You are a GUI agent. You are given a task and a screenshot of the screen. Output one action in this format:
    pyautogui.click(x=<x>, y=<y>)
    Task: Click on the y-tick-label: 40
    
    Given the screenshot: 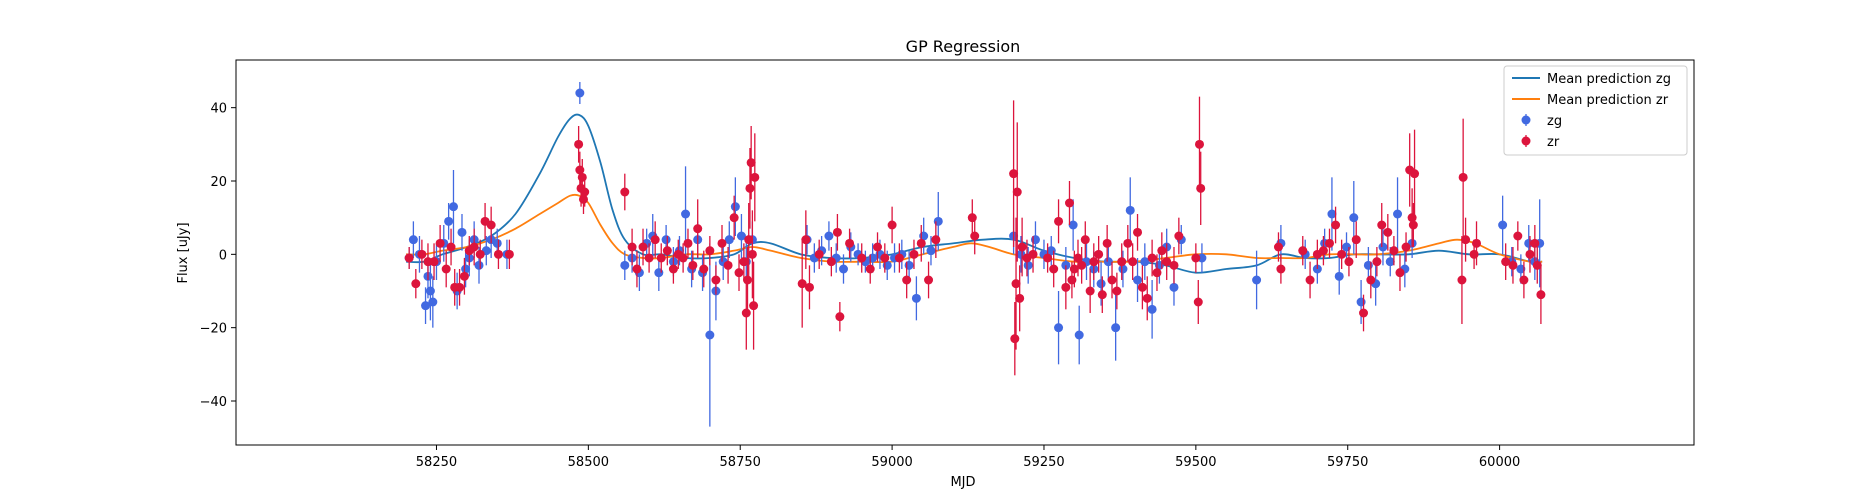 What is the action you would take?
    pyautogui.click(x=218, y=109)
    